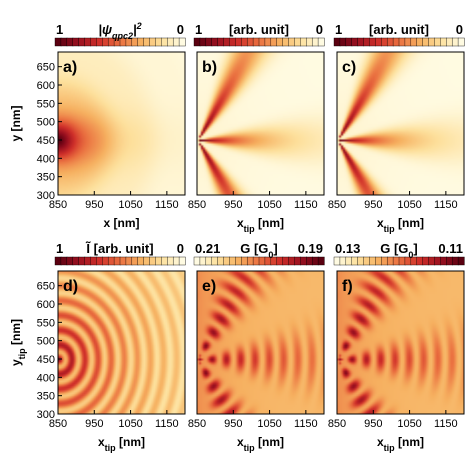 This screenshot has width=474, height=460. Describe the element at coordinates (46, 360) in the screenshot. I see `y-tick-label: 450` at that location.